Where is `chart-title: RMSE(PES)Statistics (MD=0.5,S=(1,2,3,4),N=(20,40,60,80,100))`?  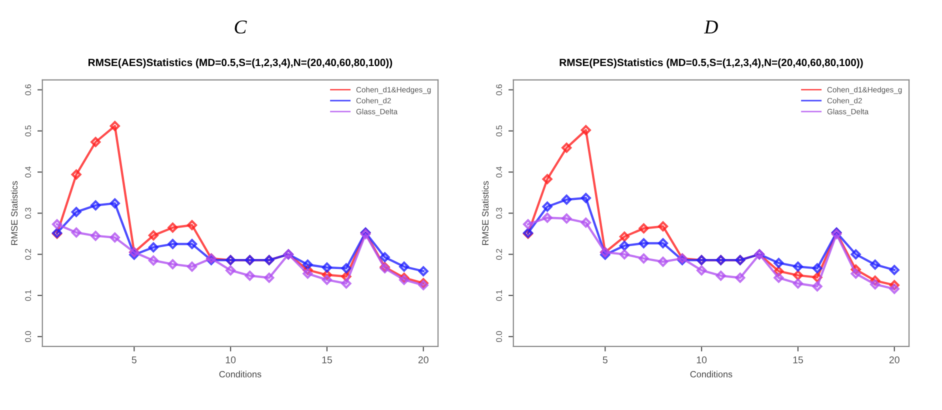 chart-title: RMSE(PES)Statistics (MD=0.5,S=(1,2,3,4),N=(20,40,60,80,100)) is located at coordinates (711, 63).